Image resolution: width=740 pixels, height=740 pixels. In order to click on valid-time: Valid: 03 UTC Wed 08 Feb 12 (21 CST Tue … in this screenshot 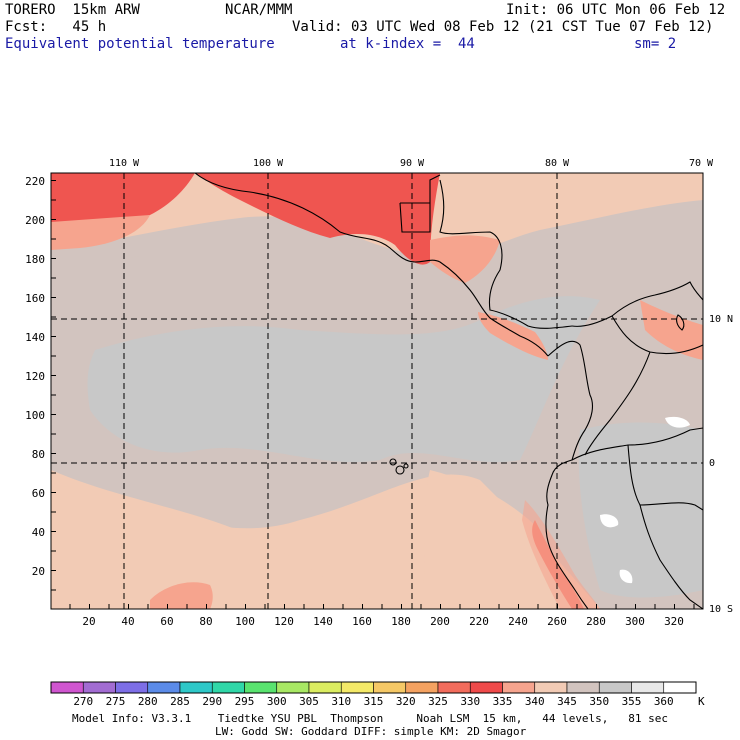, I will do `click(503, 27)`.